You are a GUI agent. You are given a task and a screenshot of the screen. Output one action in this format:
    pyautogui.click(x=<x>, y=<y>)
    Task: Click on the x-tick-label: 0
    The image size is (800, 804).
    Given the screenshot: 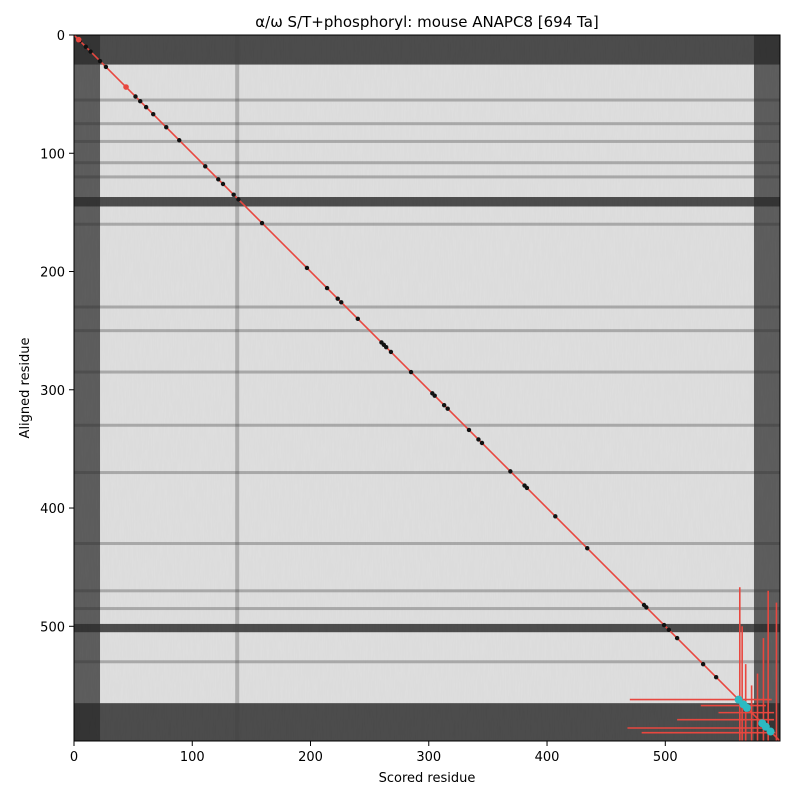 What is the action you would take?
    pyautogui.click(x=74, y=757)
    